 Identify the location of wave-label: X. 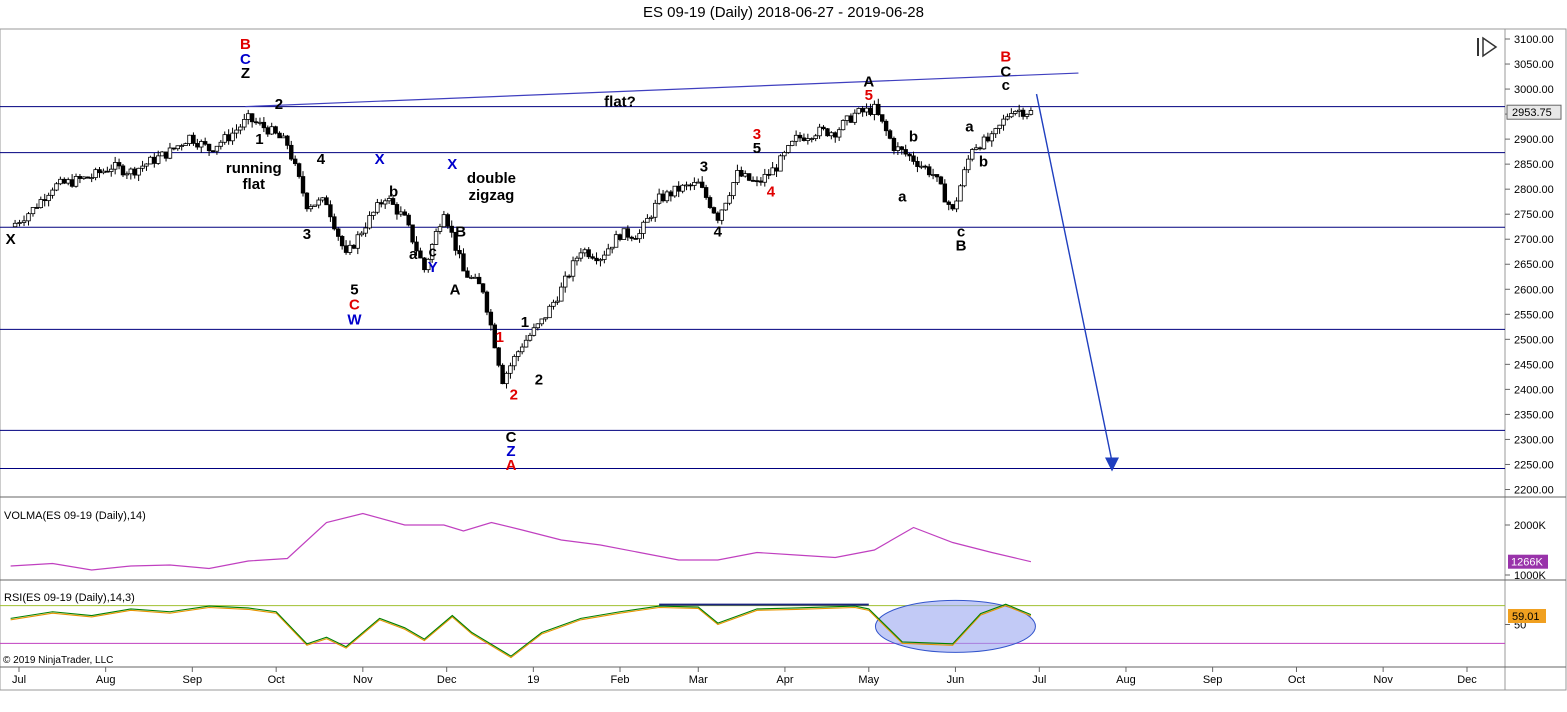
(380, 159).